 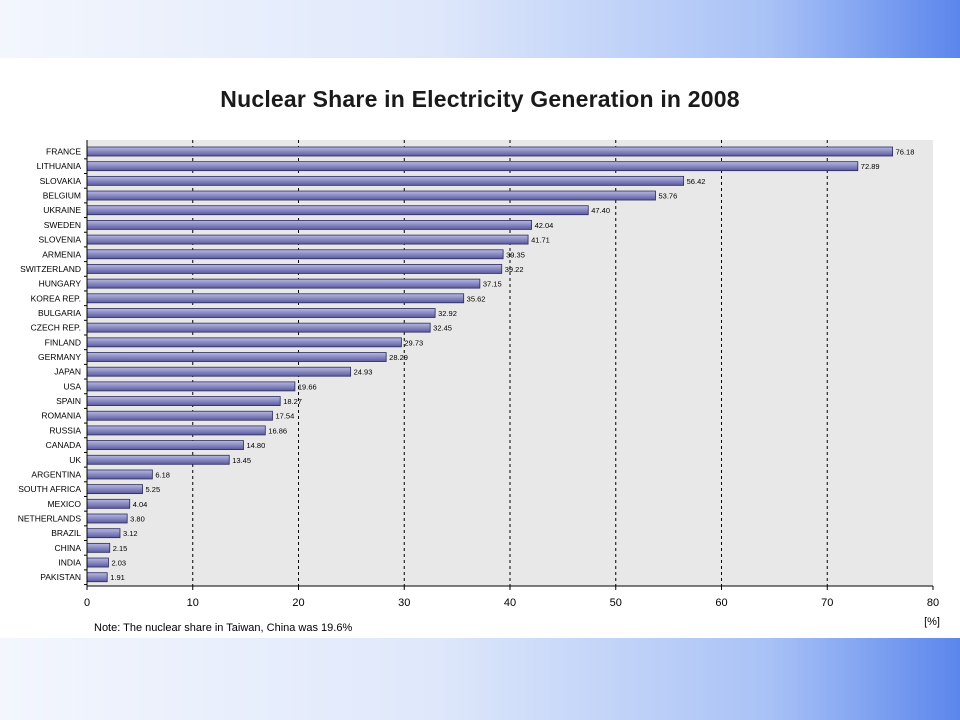 What do you see at coordinates (476, 298) in the screenshot?
I see `bar-value-label: 35.62` at bounding box center [476, 298].